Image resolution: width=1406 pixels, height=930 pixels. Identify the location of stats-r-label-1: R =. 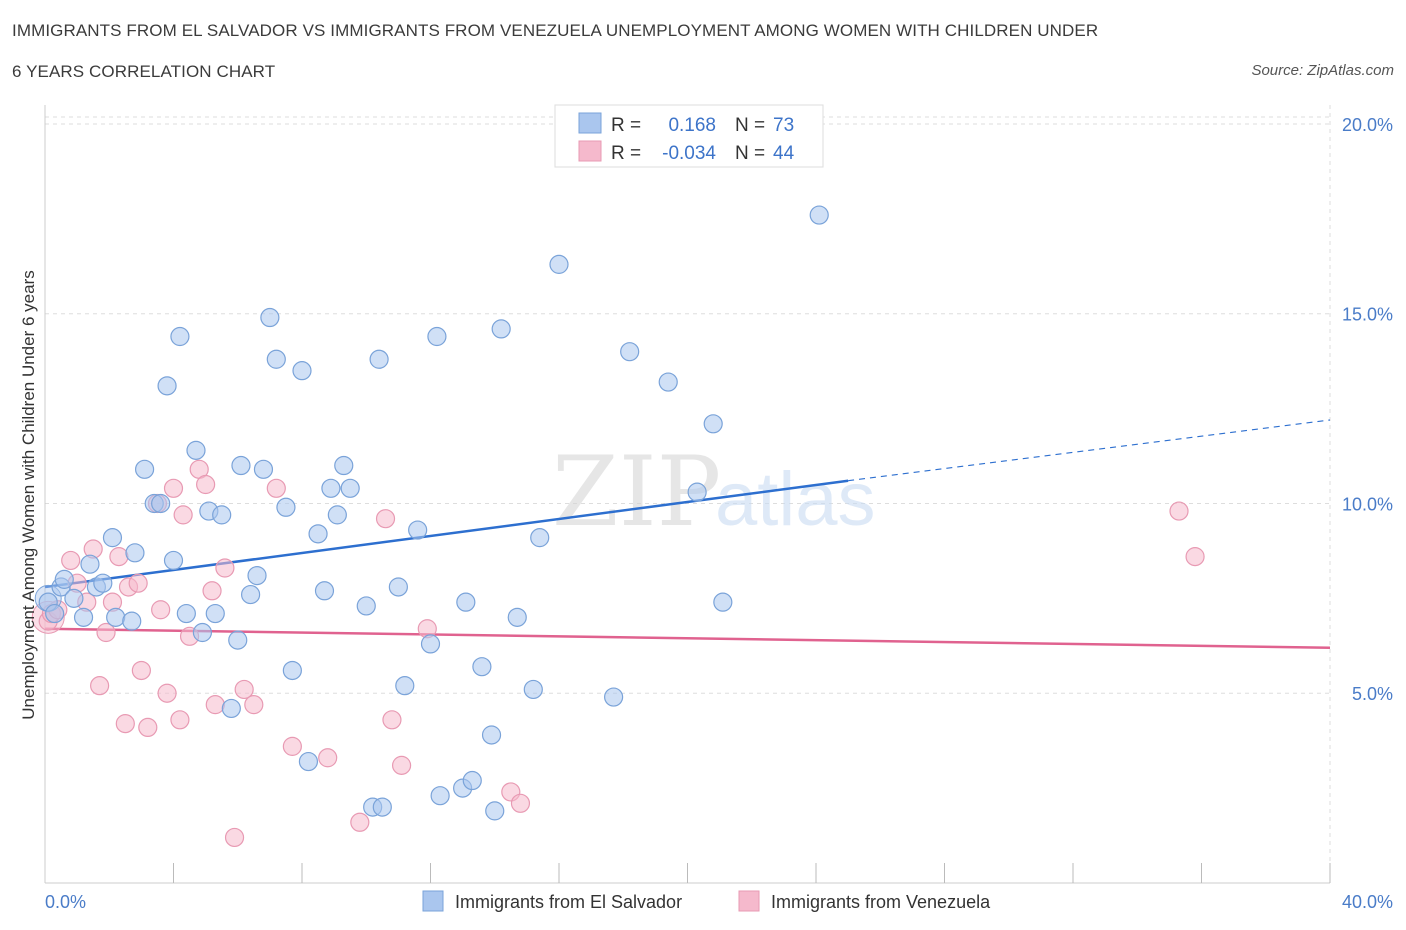
(626, 125).